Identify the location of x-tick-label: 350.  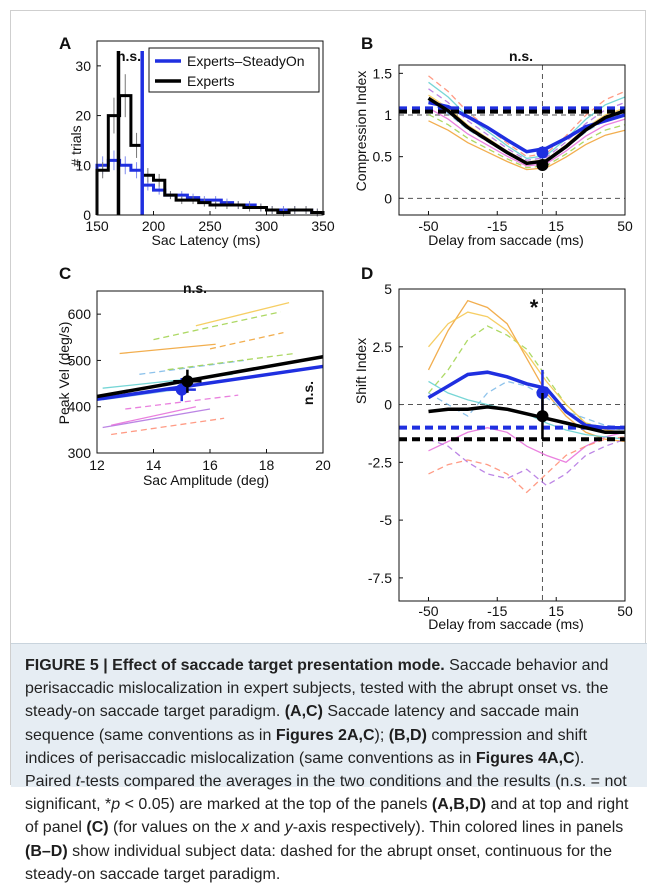
(323, 226).